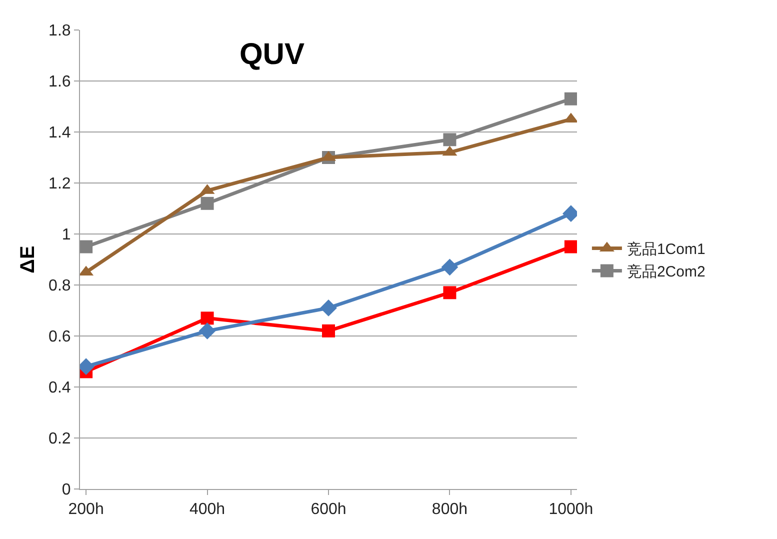  Describe the element at coordinates (450, 509) in the screenshot. I see `x-tick-label: 800h` at that location.